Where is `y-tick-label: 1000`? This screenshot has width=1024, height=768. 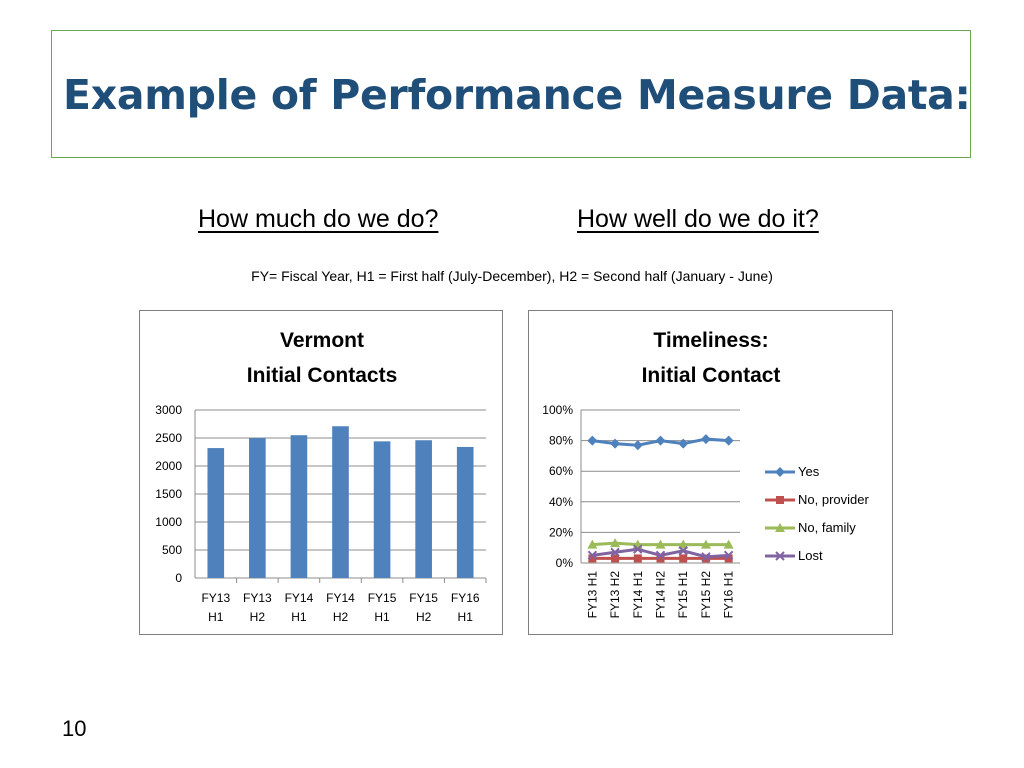 y-tick-label: 1000 is located at coordinates (168, 522).